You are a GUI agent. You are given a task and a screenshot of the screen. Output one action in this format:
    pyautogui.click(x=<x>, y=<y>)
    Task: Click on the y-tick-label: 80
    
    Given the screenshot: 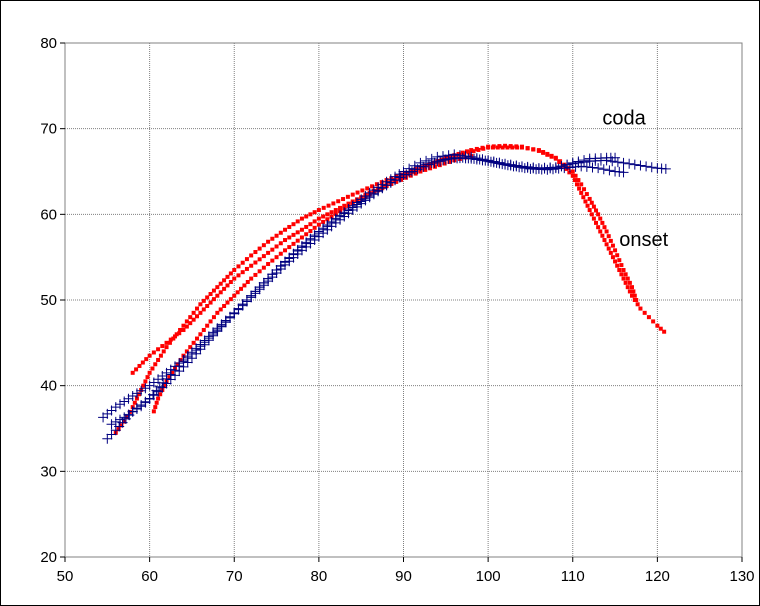 What is the action you would take?
    pyautogui.click(x=48, y=43)
    